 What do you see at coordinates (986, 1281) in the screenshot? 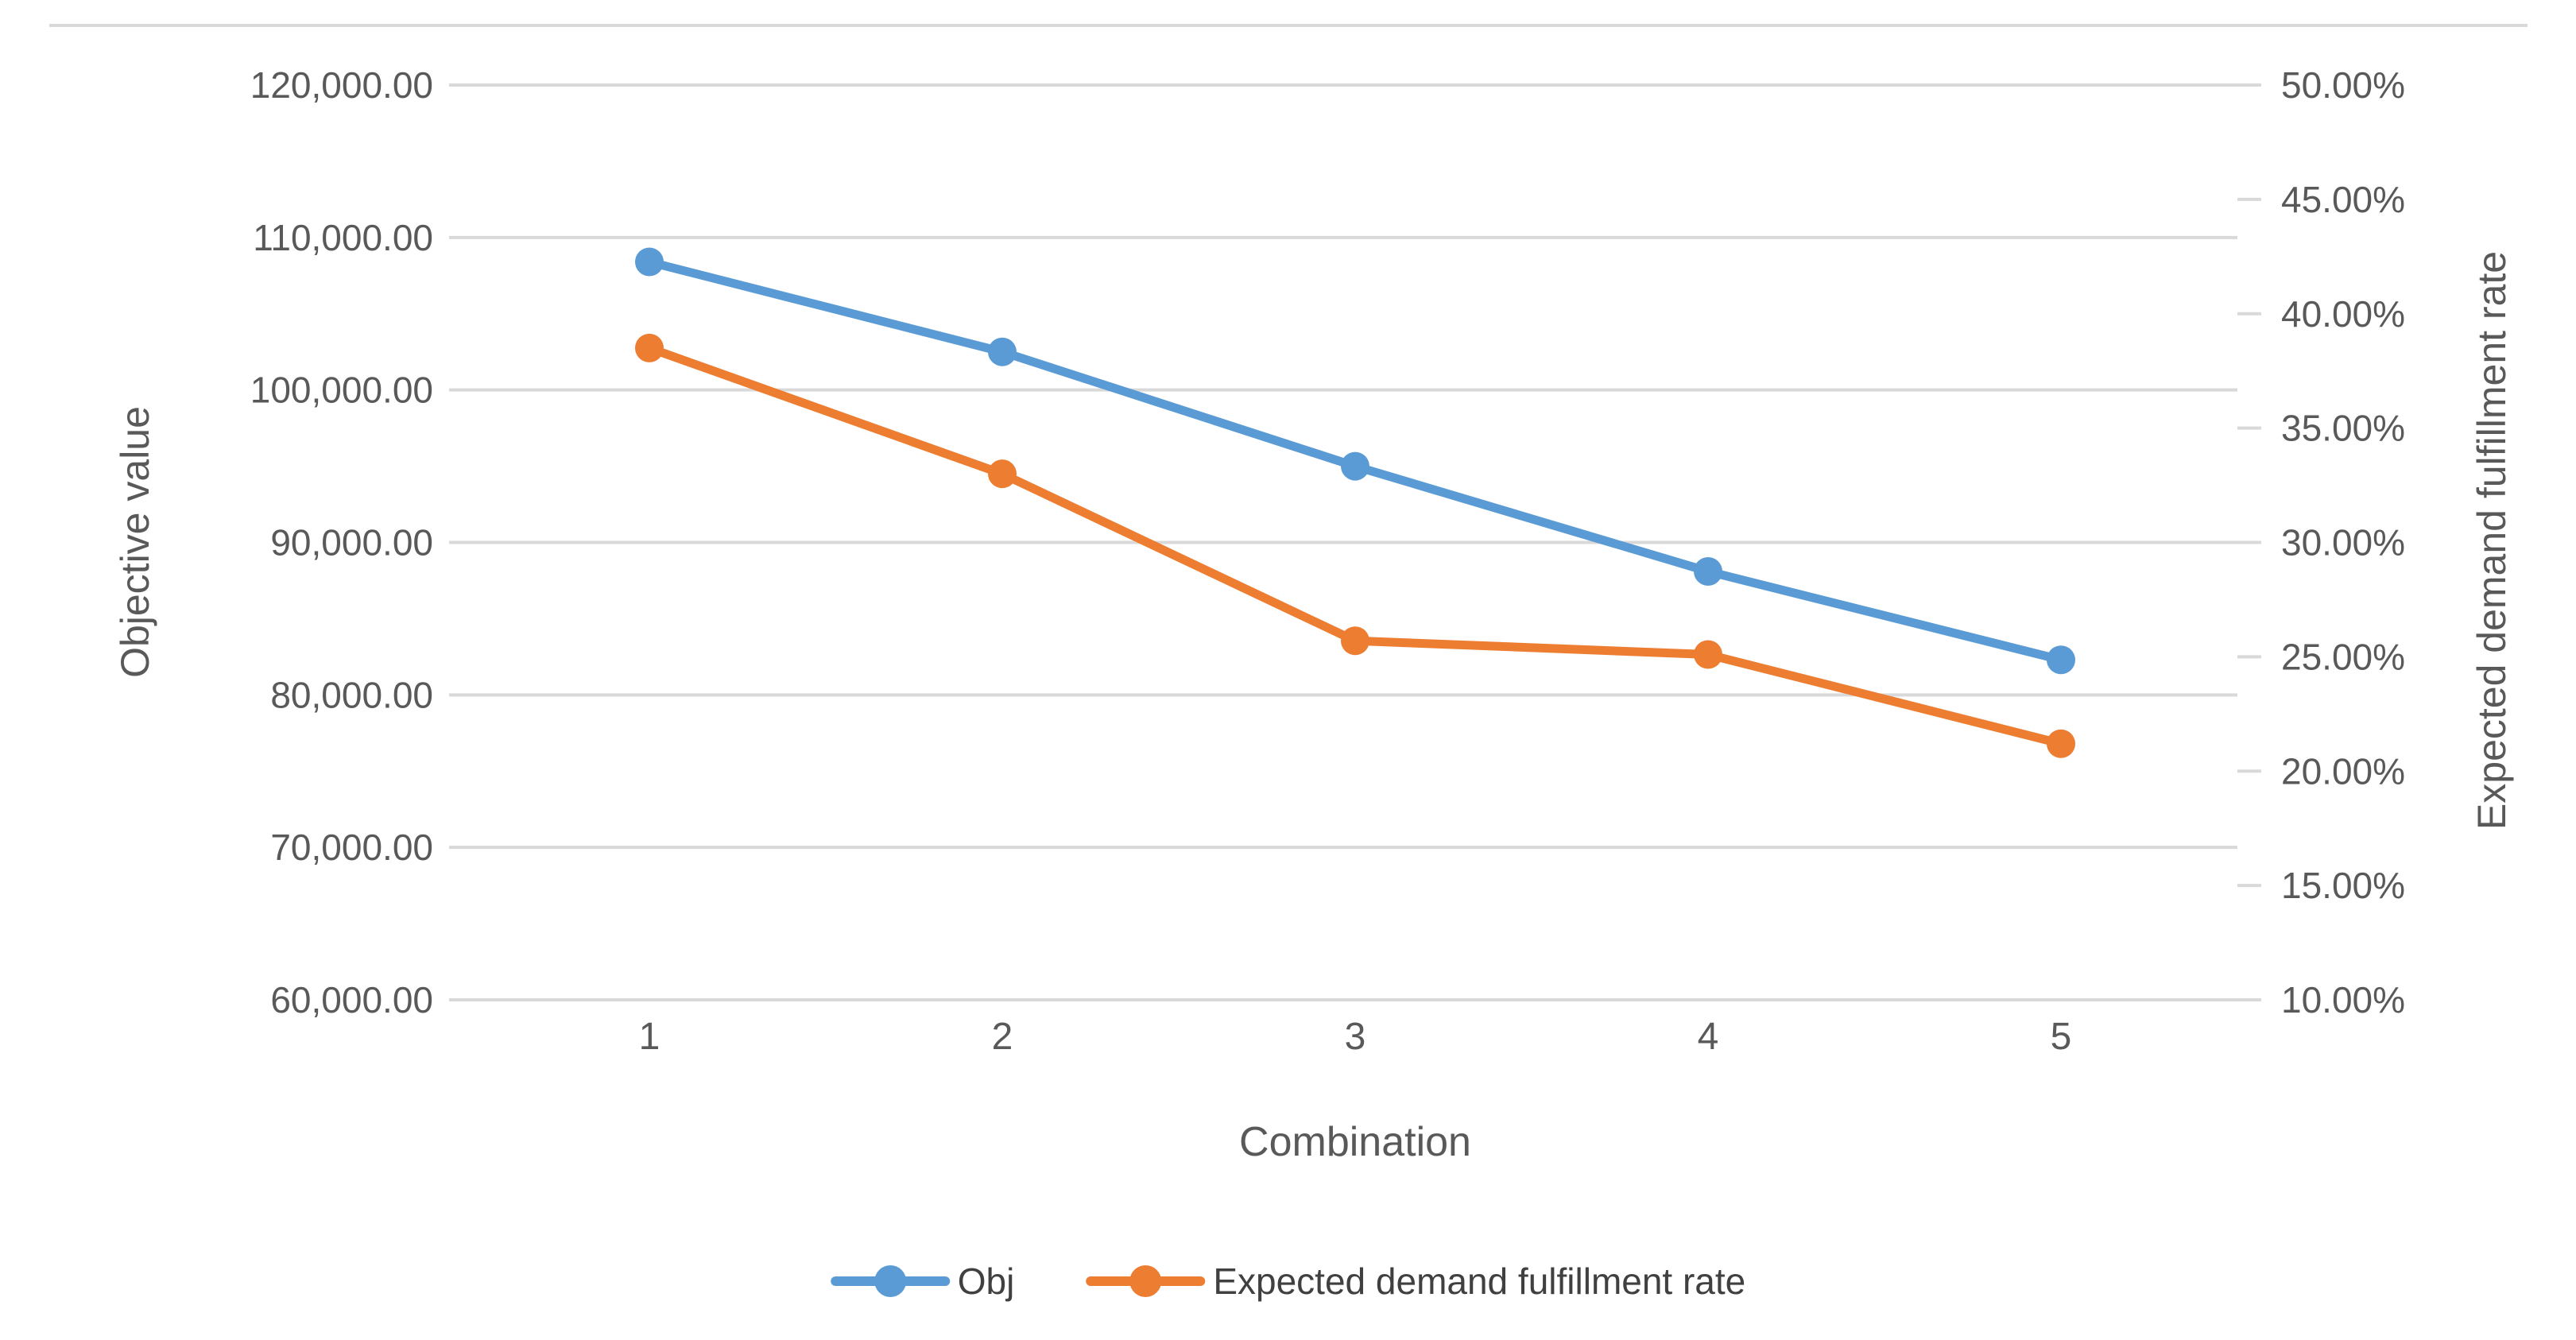
I see `legend-label-obj: Obj` at bounding box center [986, 1281].